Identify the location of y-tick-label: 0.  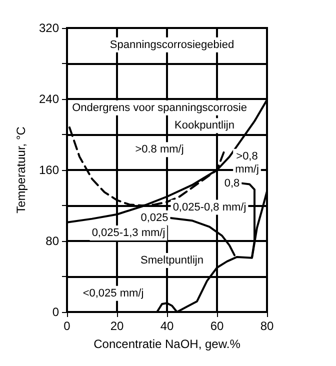
(56, 312).